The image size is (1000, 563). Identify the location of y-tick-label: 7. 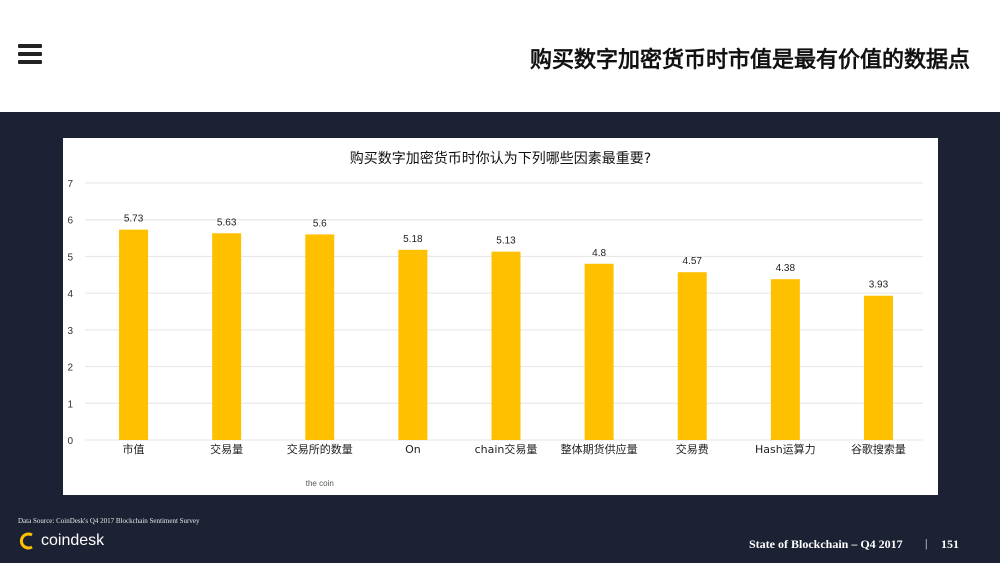
(70, 184).